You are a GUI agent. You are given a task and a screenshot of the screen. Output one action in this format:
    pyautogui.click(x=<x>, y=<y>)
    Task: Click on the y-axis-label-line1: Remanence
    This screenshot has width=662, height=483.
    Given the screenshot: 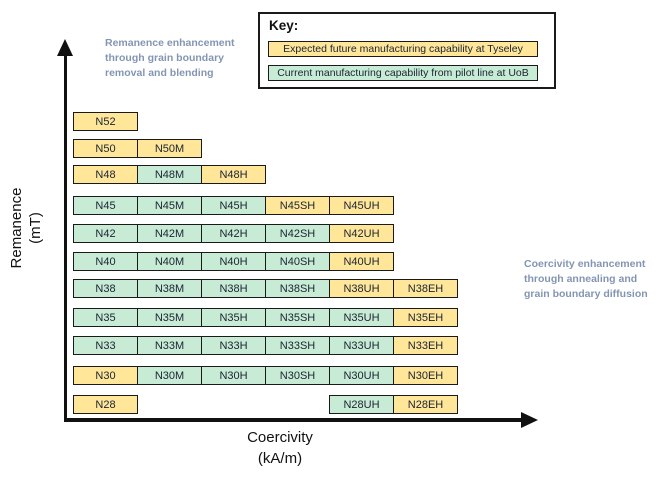 What is the action you would take?
    pyautogui.click(x=16, y=228)
    